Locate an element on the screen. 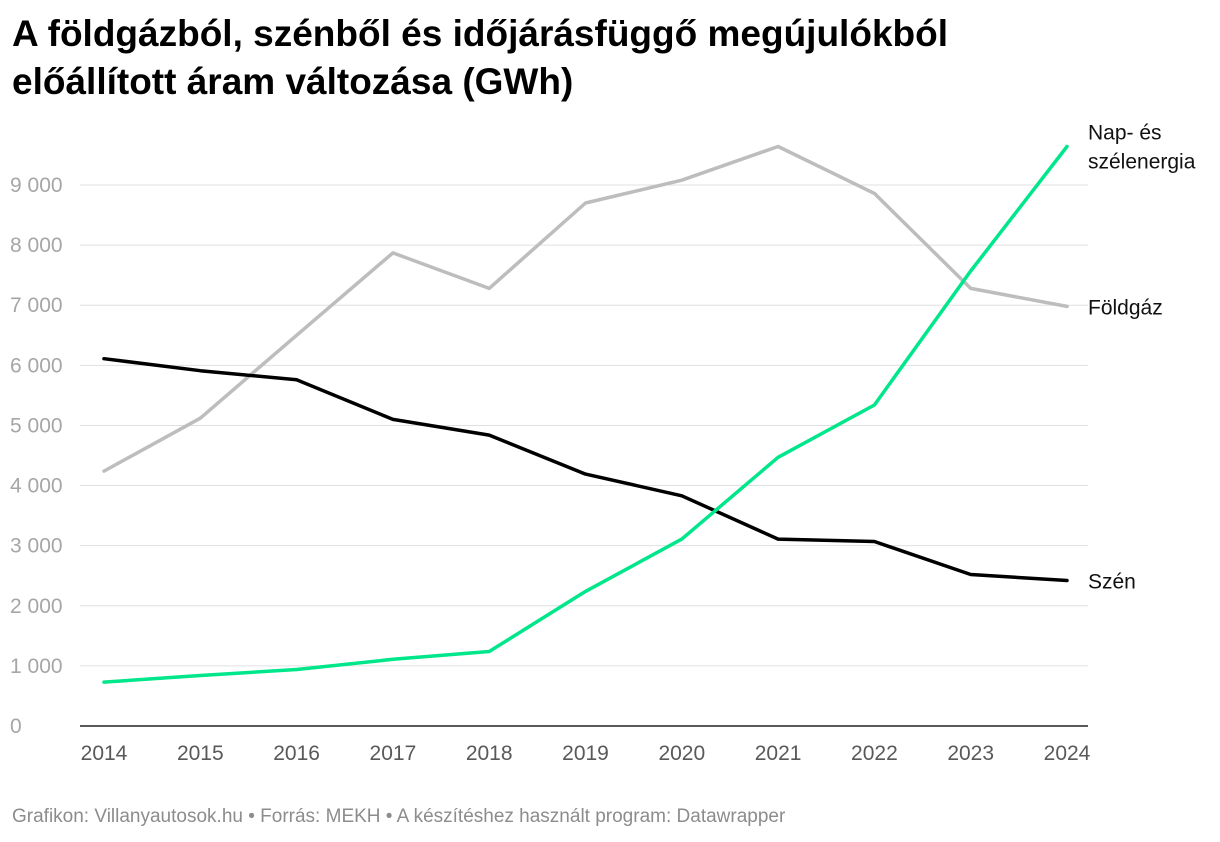 The width and height of the screenshot is (1220, 842). y-tick-label: 7 000 is located at coordinates (36, 305).